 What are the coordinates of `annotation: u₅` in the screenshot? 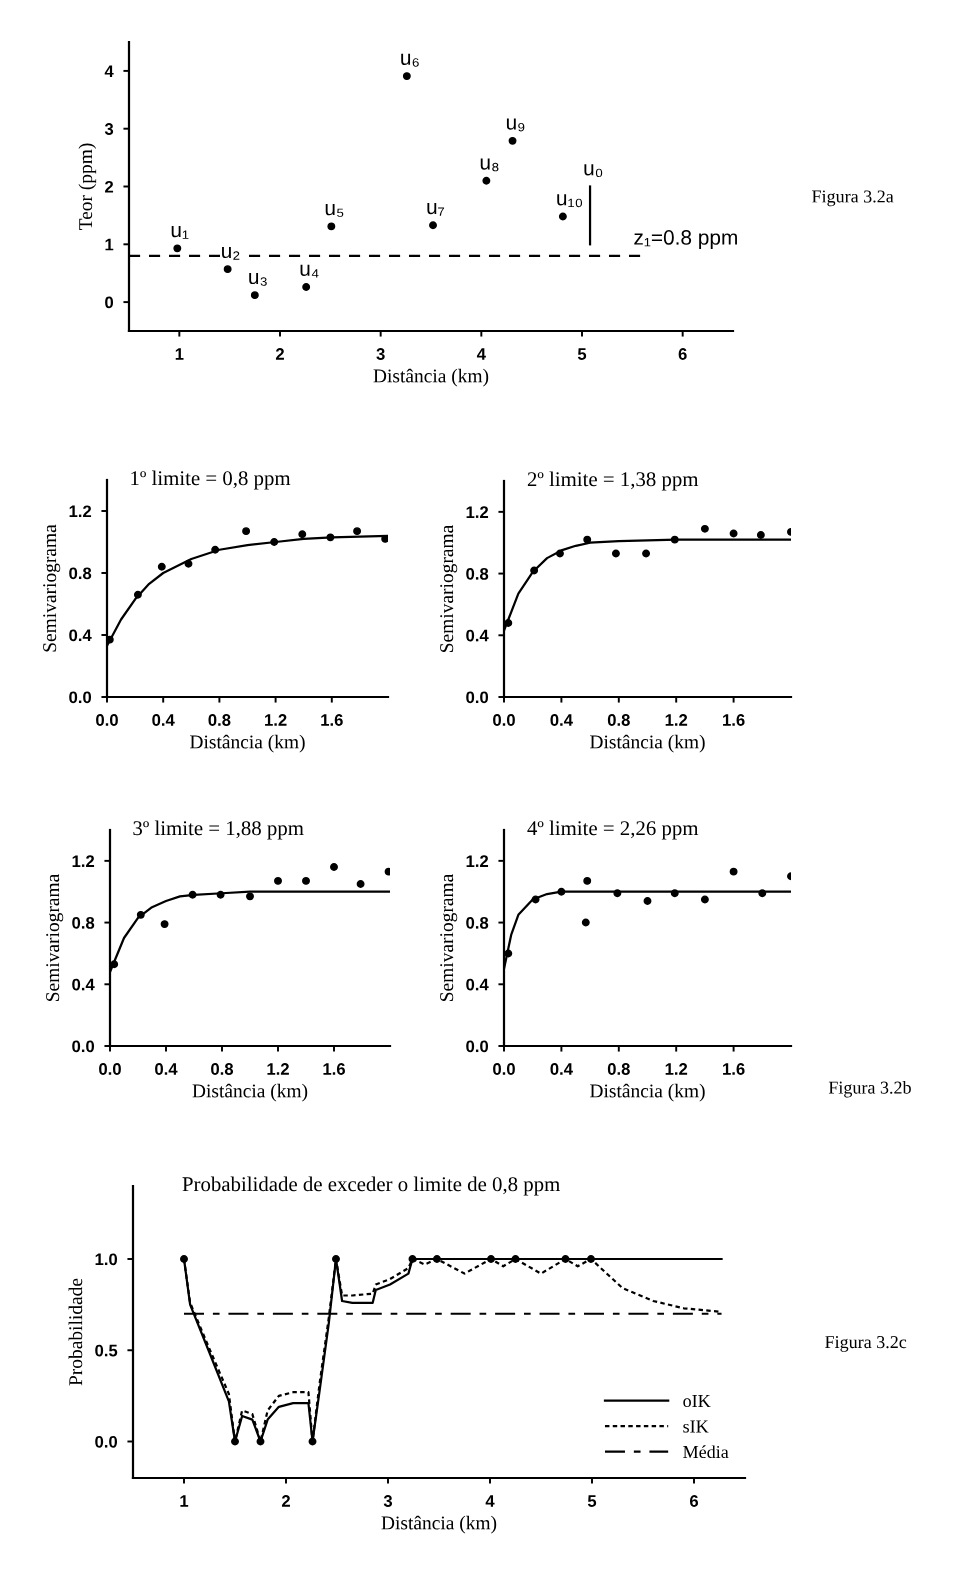 It's located at (334, 211).